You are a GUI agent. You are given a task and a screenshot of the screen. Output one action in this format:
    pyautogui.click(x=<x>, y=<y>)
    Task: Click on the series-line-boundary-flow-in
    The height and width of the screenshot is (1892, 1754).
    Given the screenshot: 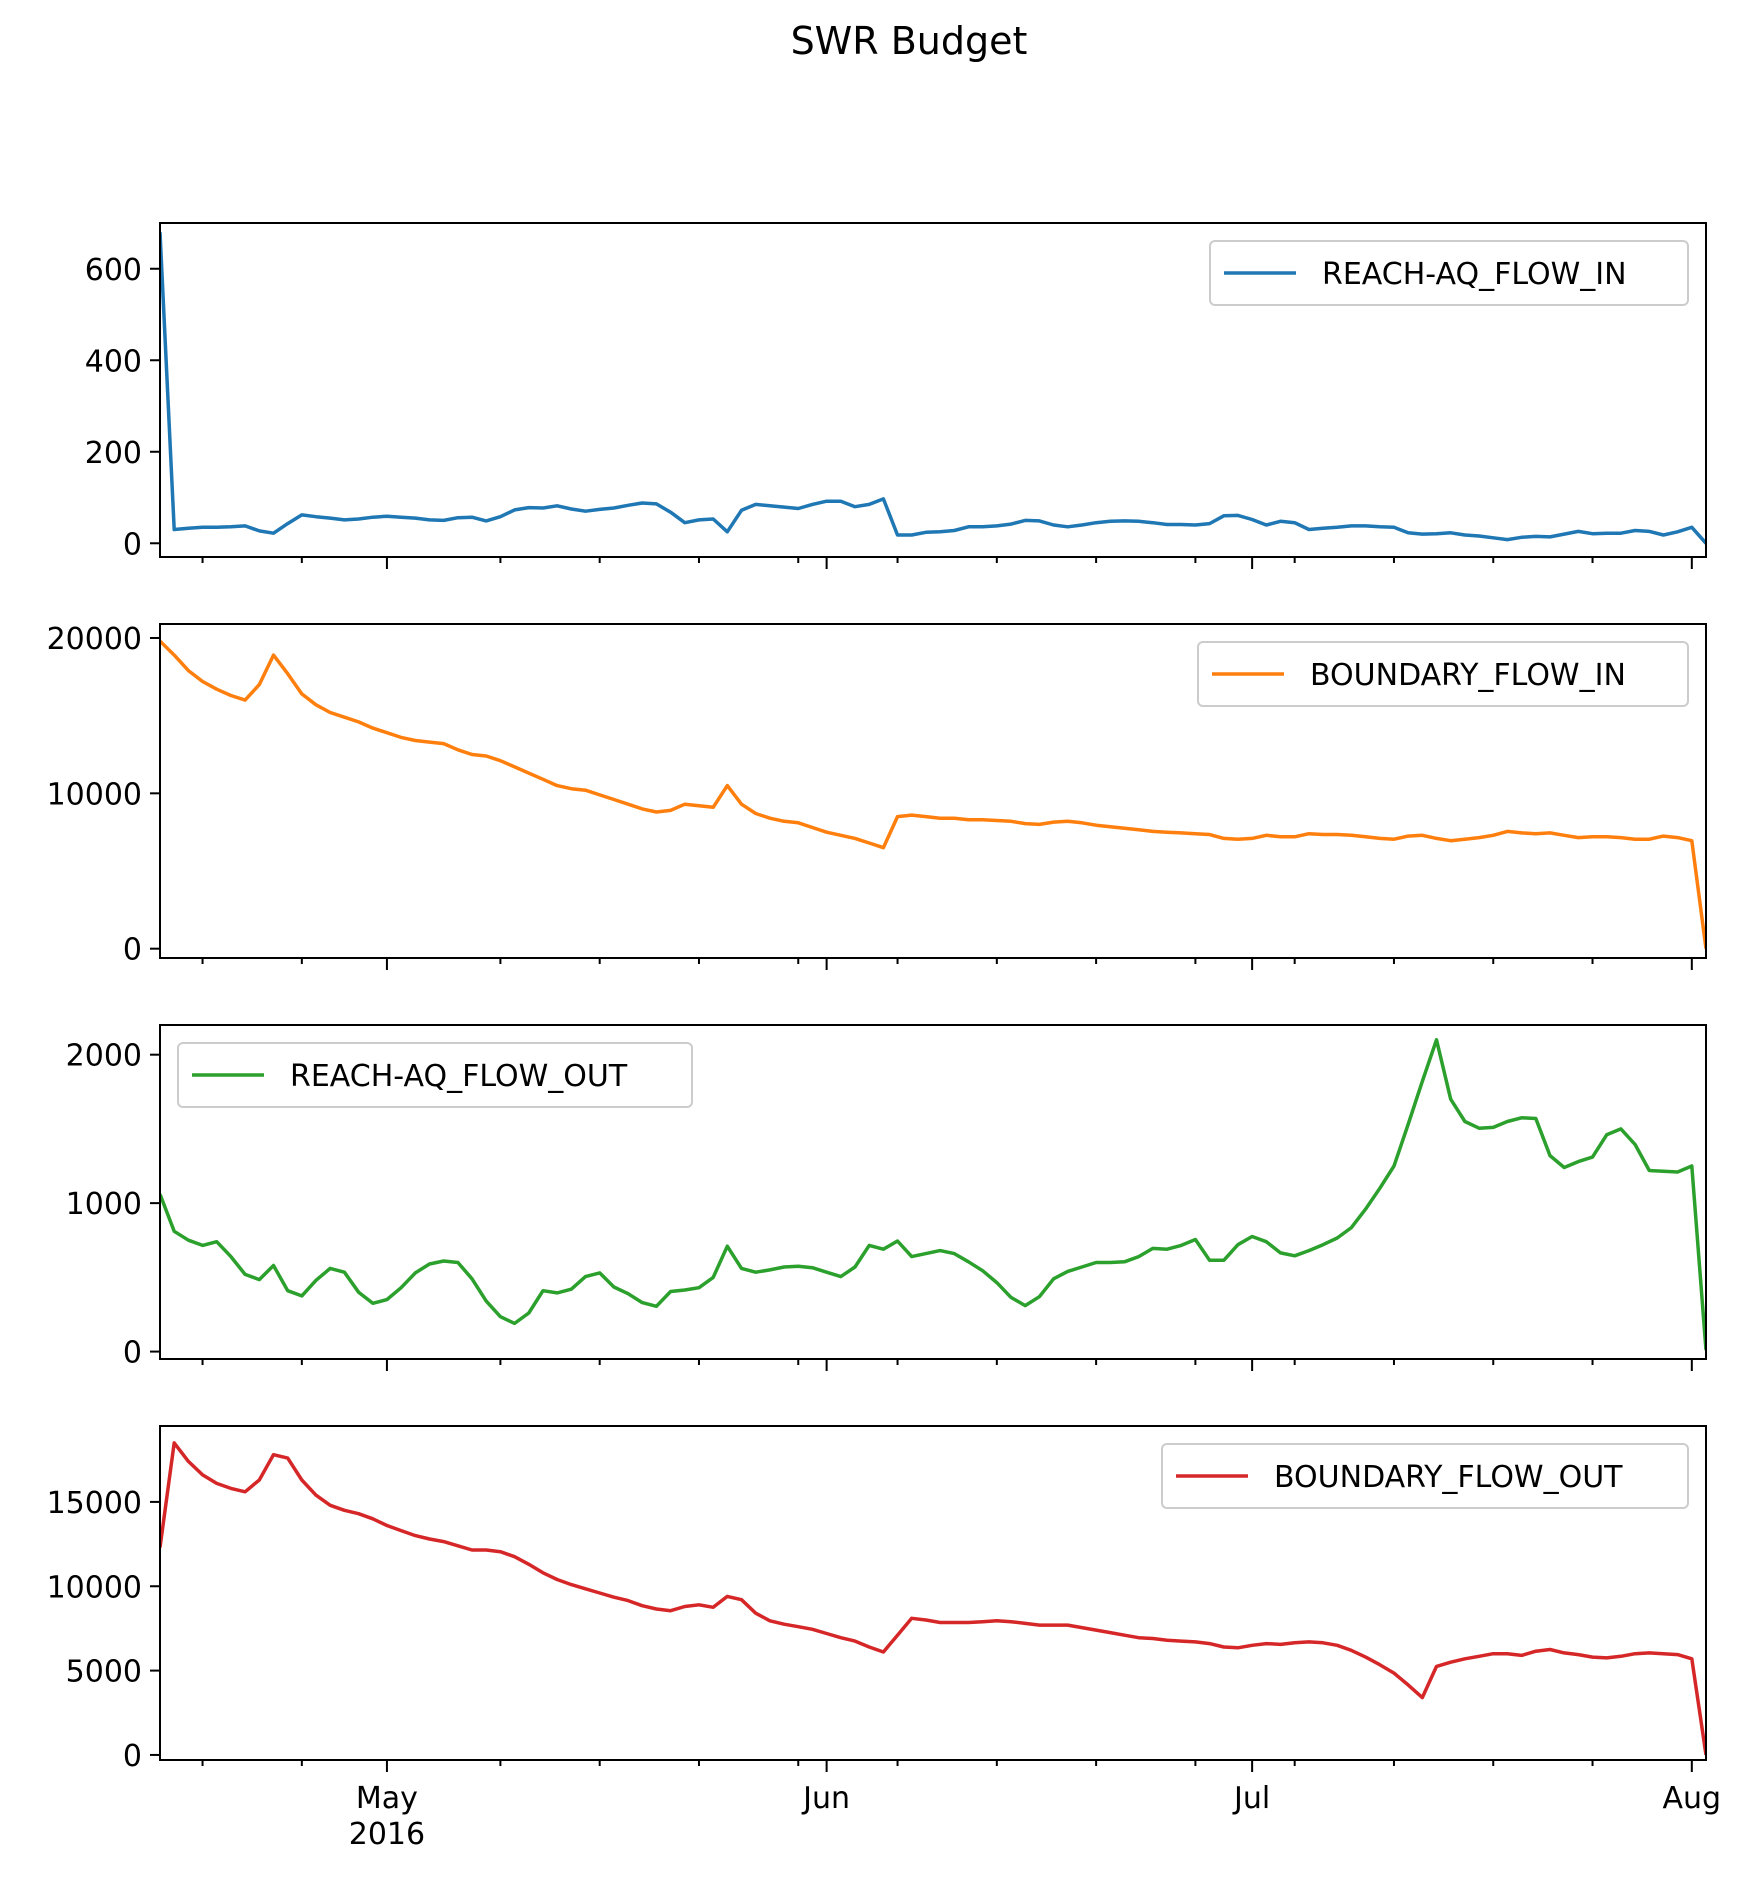 What is the action you would take?
    pyautogui.click(x=933, y=794)
    